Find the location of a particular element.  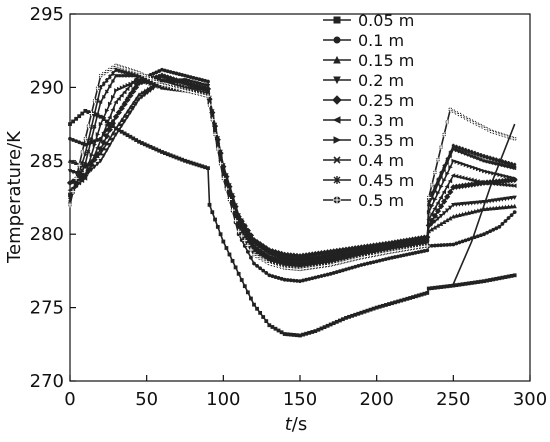

legend-label: 0.4 m is located at coordinates (381, 160).